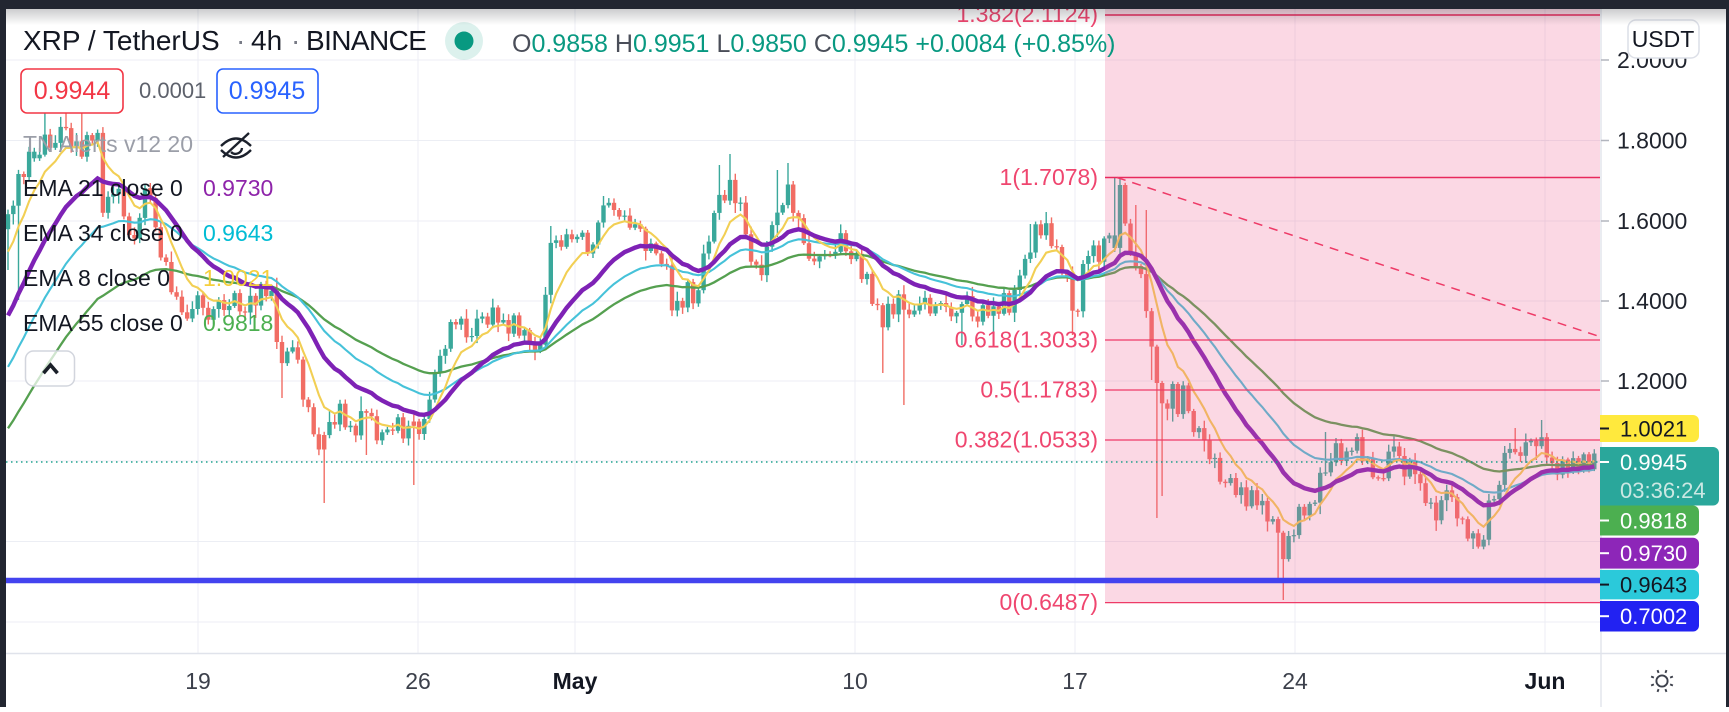  Describe the element at coordinates (1652, 301) in the screenshot. I see `svg-text: 1.4000` at that location.